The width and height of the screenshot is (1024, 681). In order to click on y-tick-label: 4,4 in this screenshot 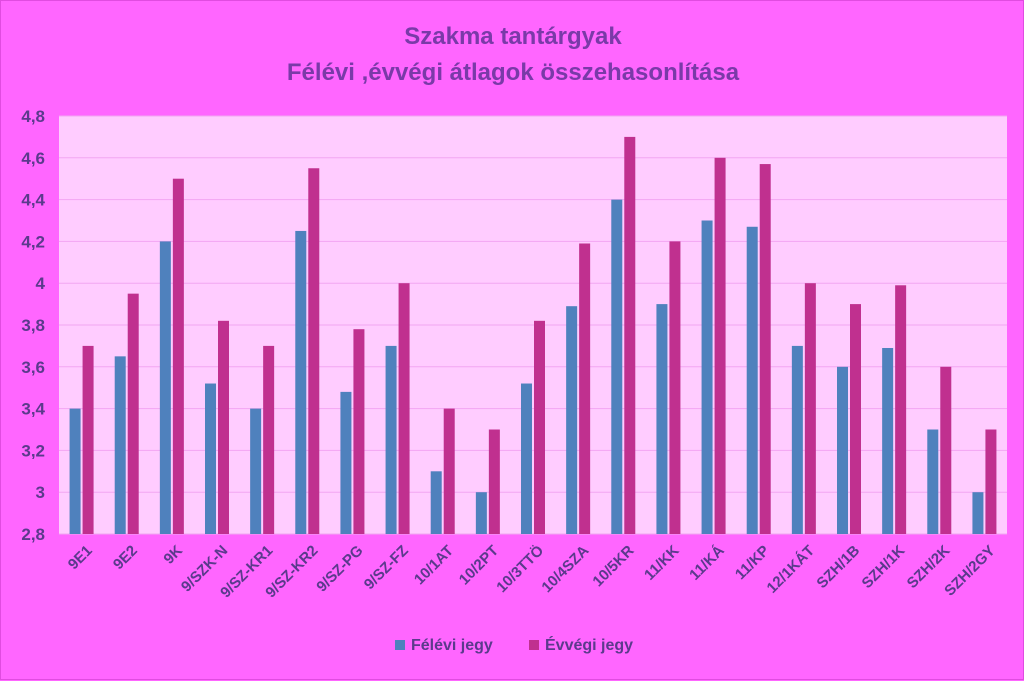, I will do `click(33, 200)`.